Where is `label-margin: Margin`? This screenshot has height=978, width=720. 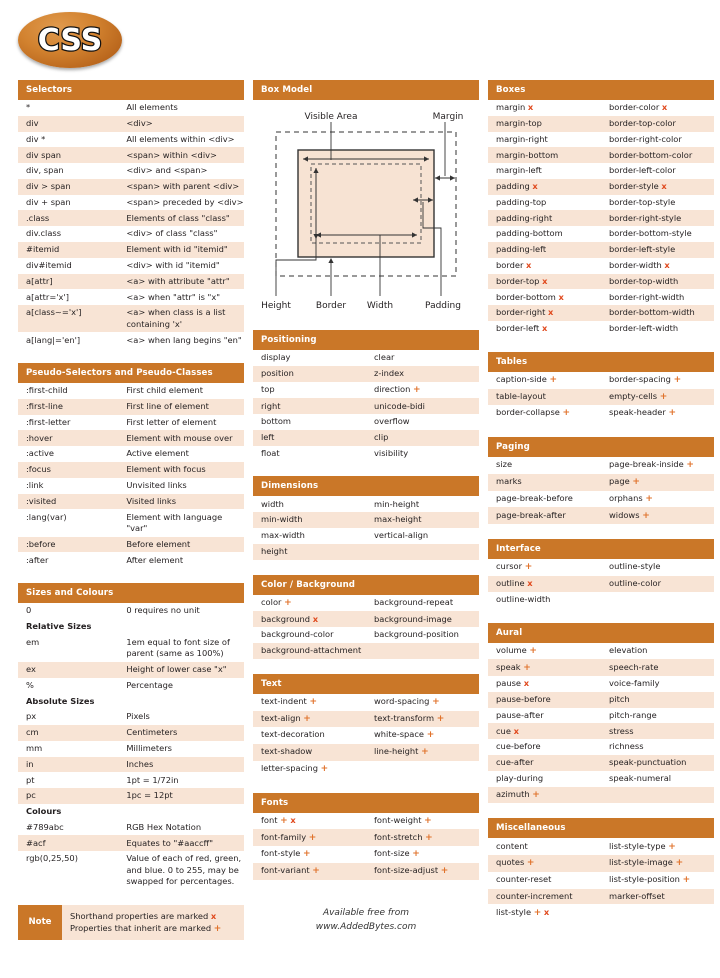
label-margin: Margin is located at coordinates (448, 117).